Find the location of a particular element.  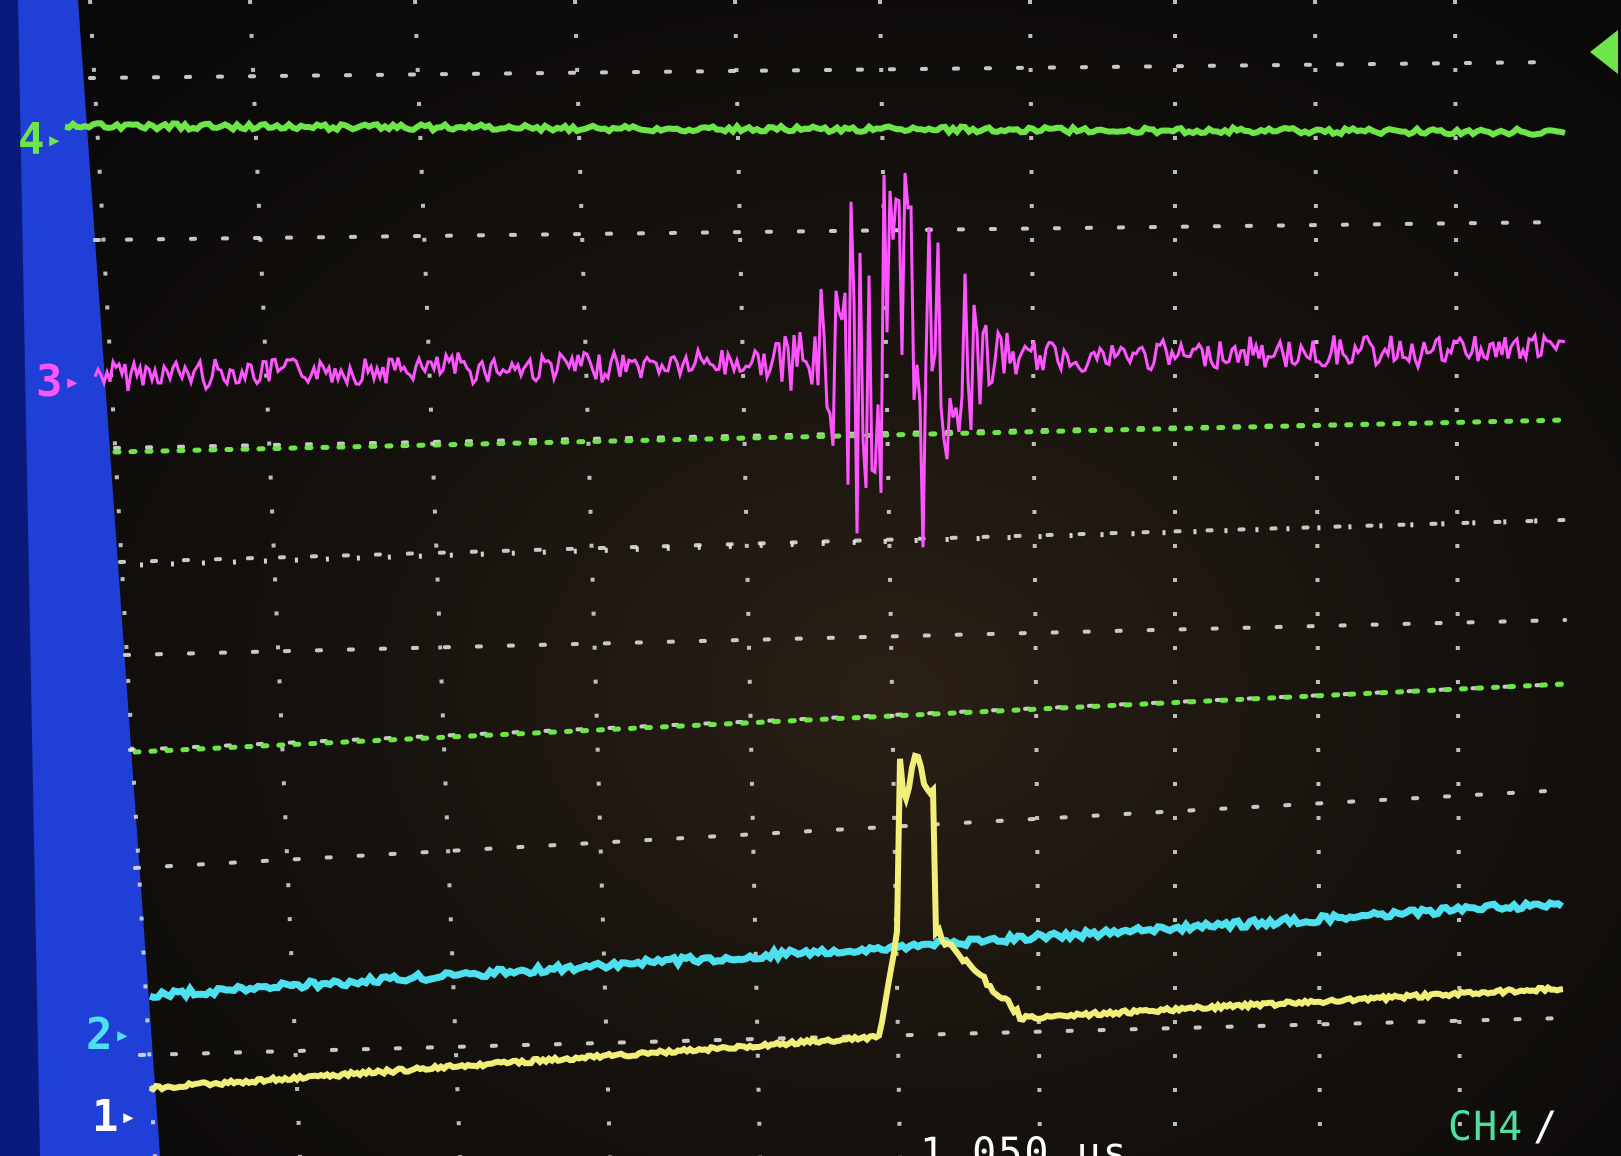

channel-2-trace is located at coordinates (856, 950).